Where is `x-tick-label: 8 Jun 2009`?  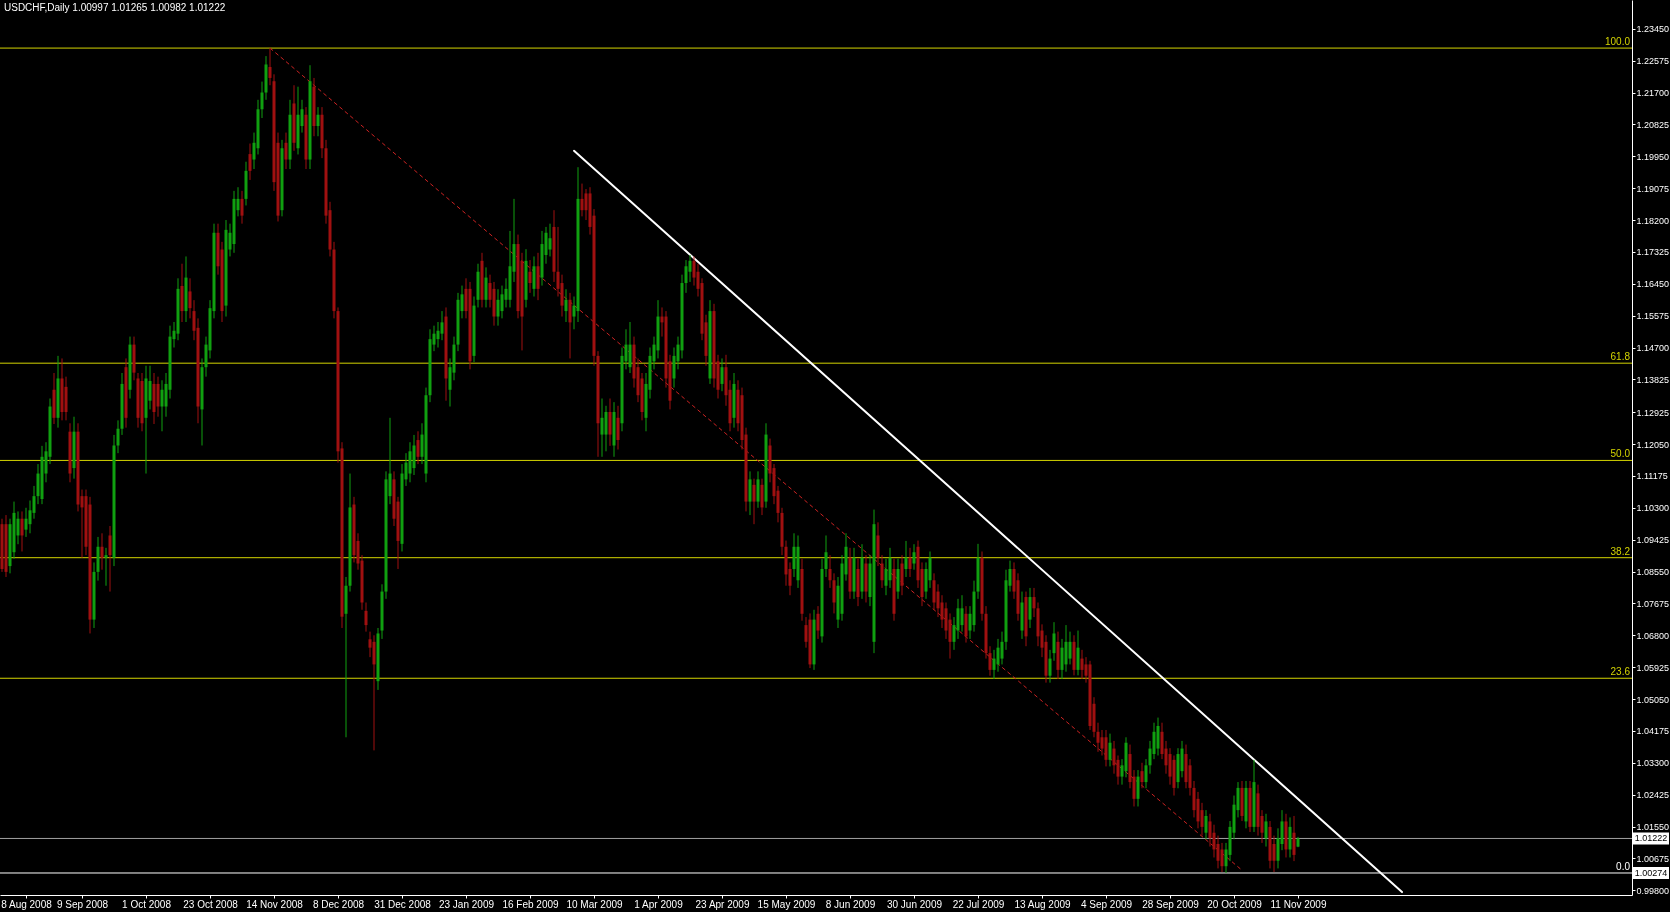
x-tick-label: 8 Jun 2009 is located at coordinates (850, 904).